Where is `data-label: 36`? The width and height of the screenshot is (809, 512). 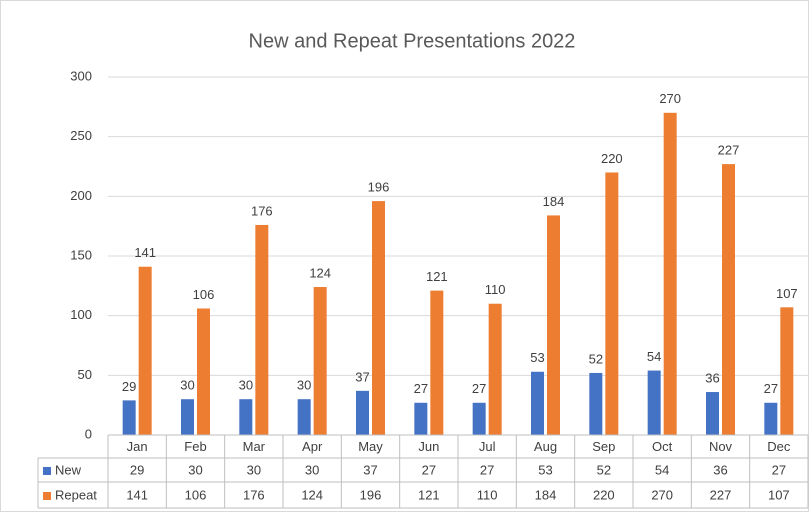
data-label: 36 is located at coordinates (712, 377).